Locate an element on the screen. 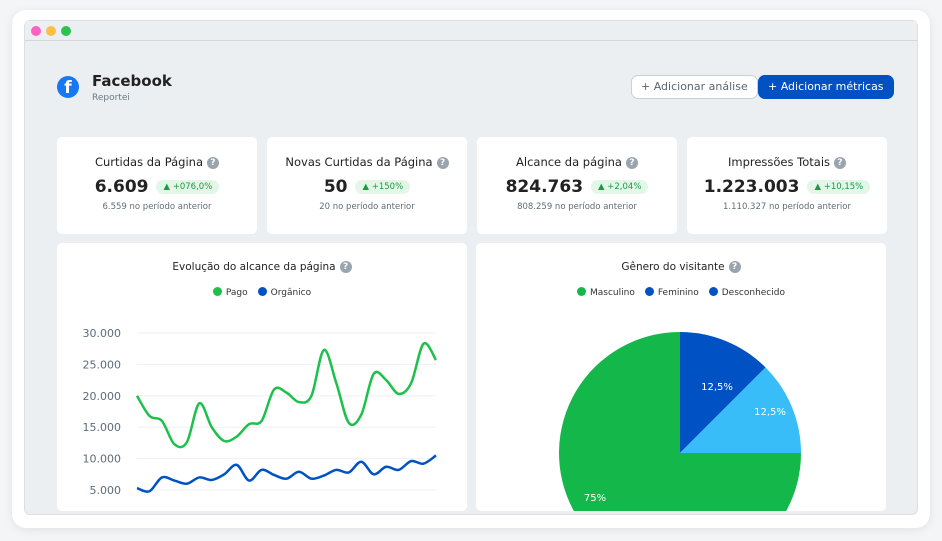 The height and width of the screenshot is (541, 942). page-subtitle: Reportei is located at coordinates (111, 98).